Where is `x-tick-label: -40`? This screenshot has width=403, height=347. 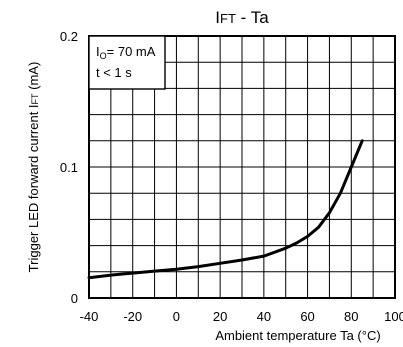 x-tick-label: -40 is located at coordinates (89, 316).